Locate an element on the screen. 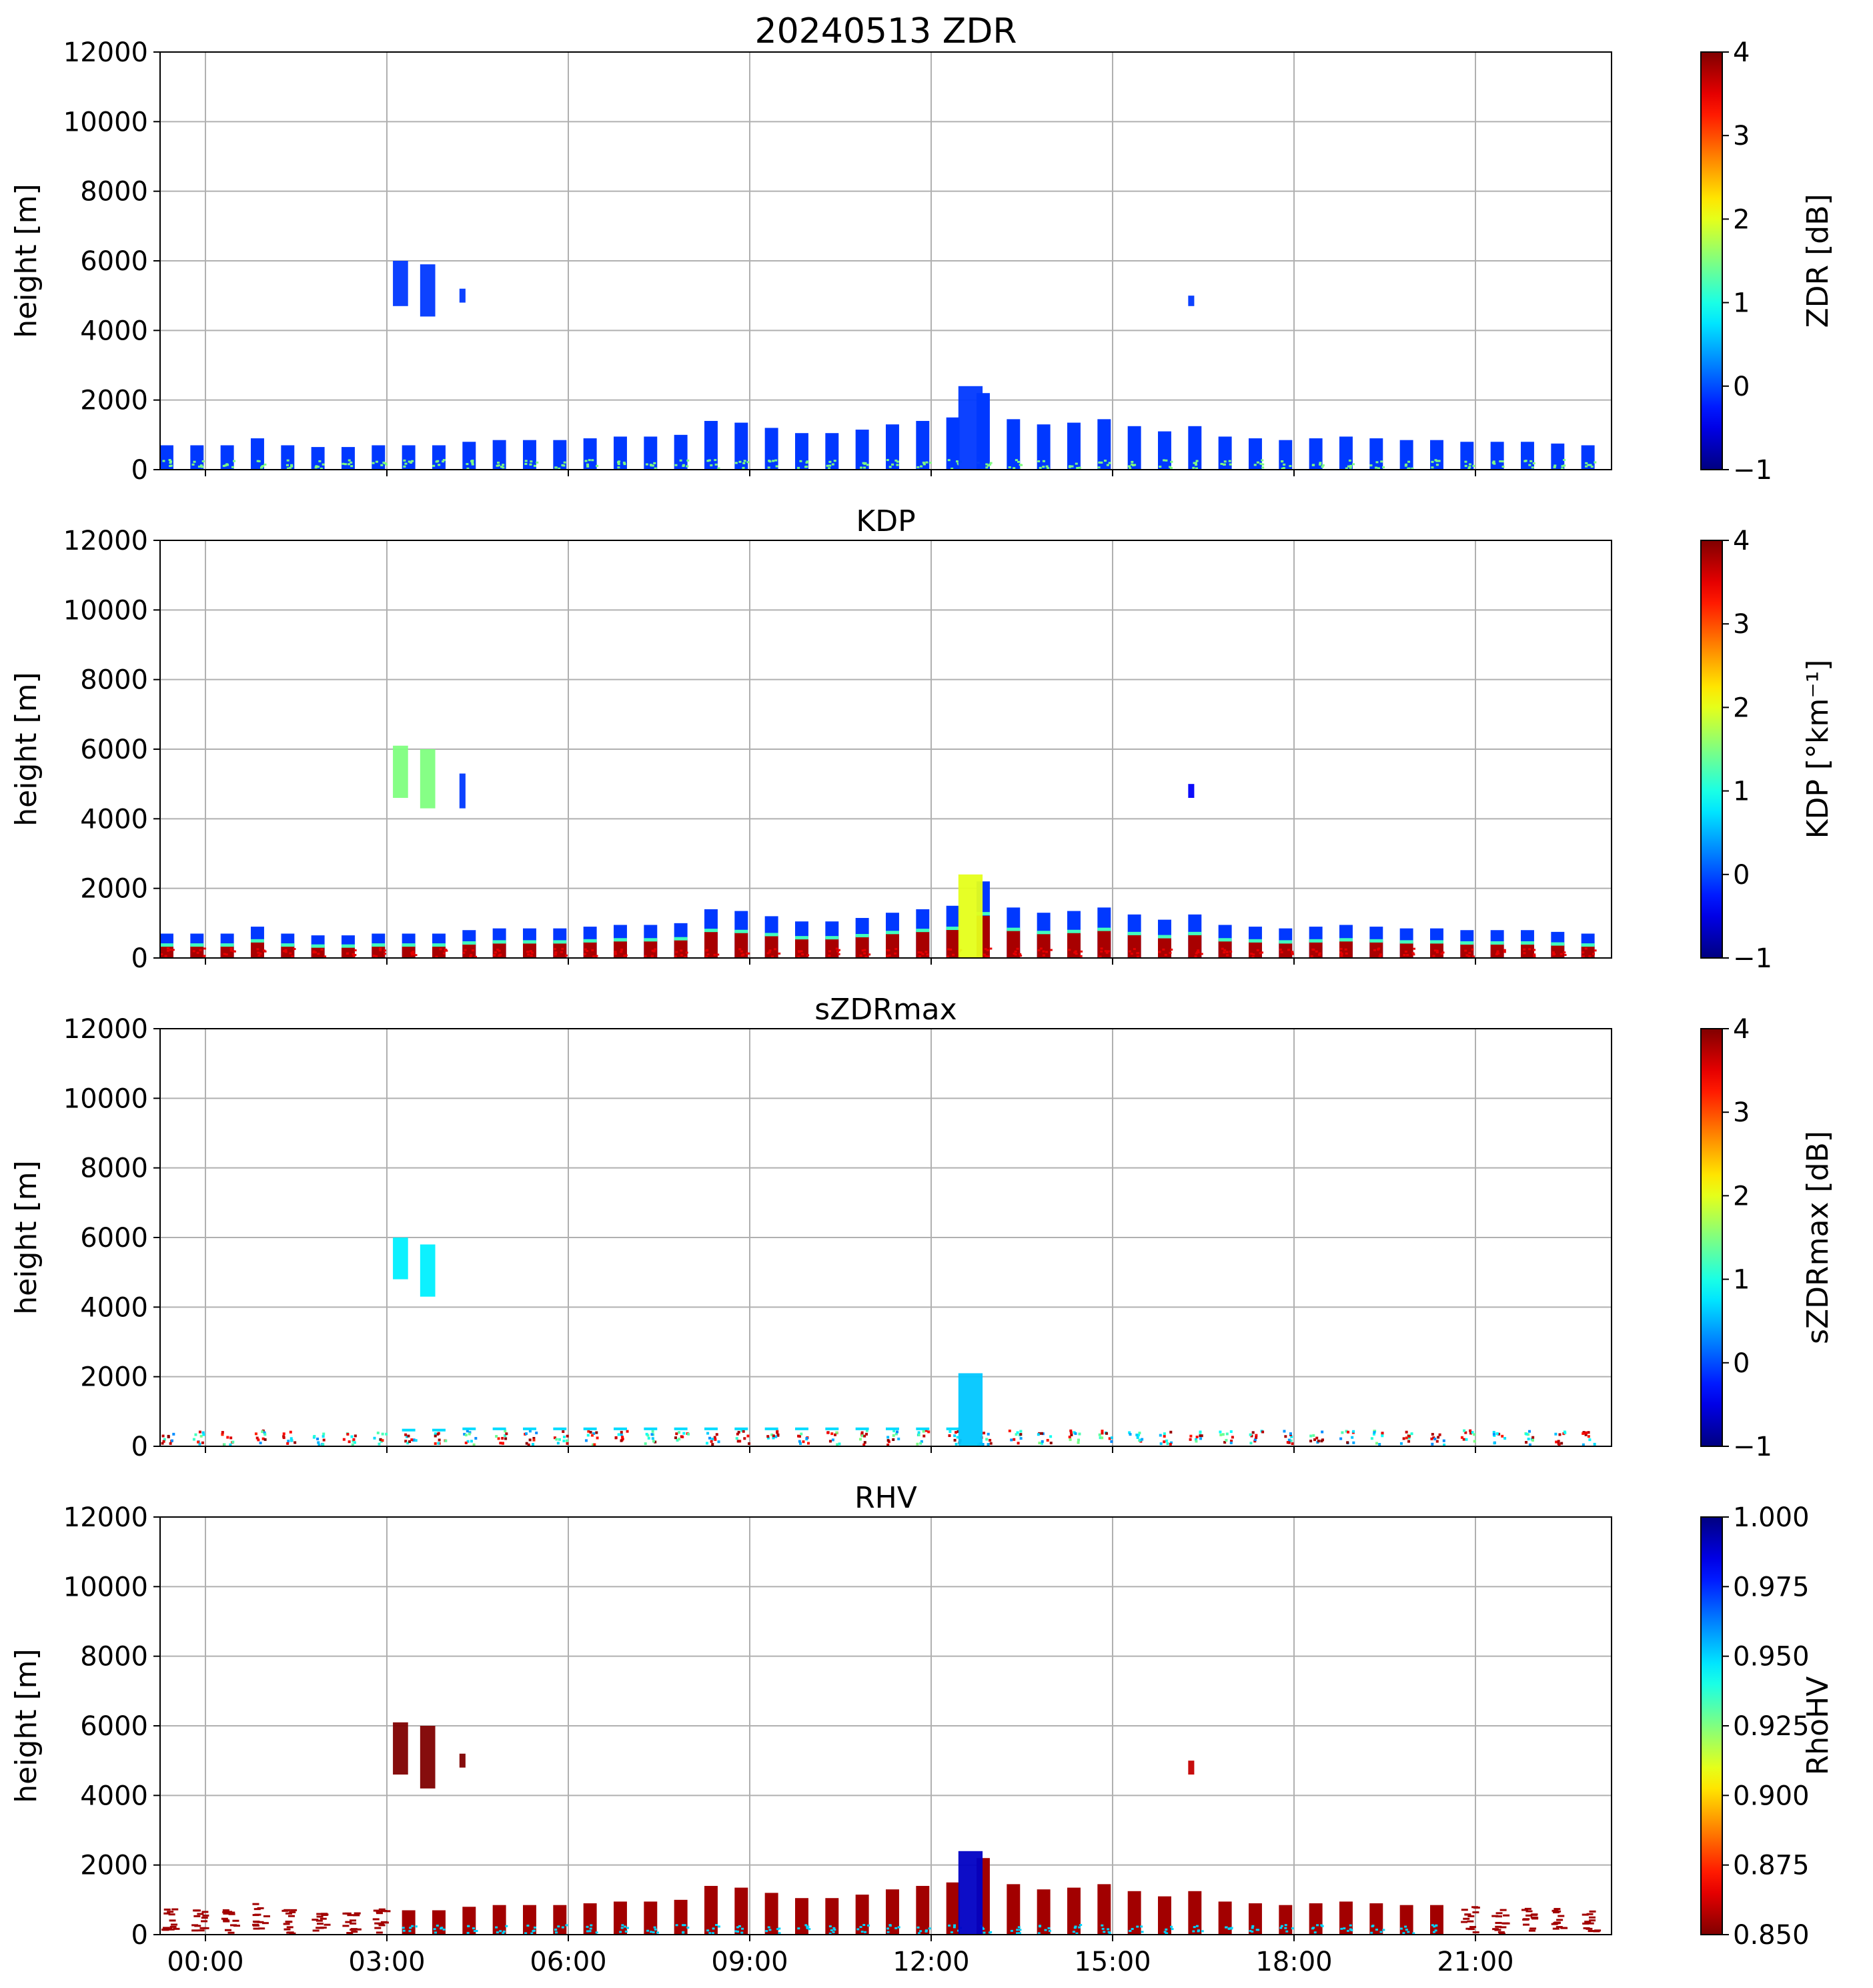  y-tick-label: 6000 is located at coordinates (114, 261).